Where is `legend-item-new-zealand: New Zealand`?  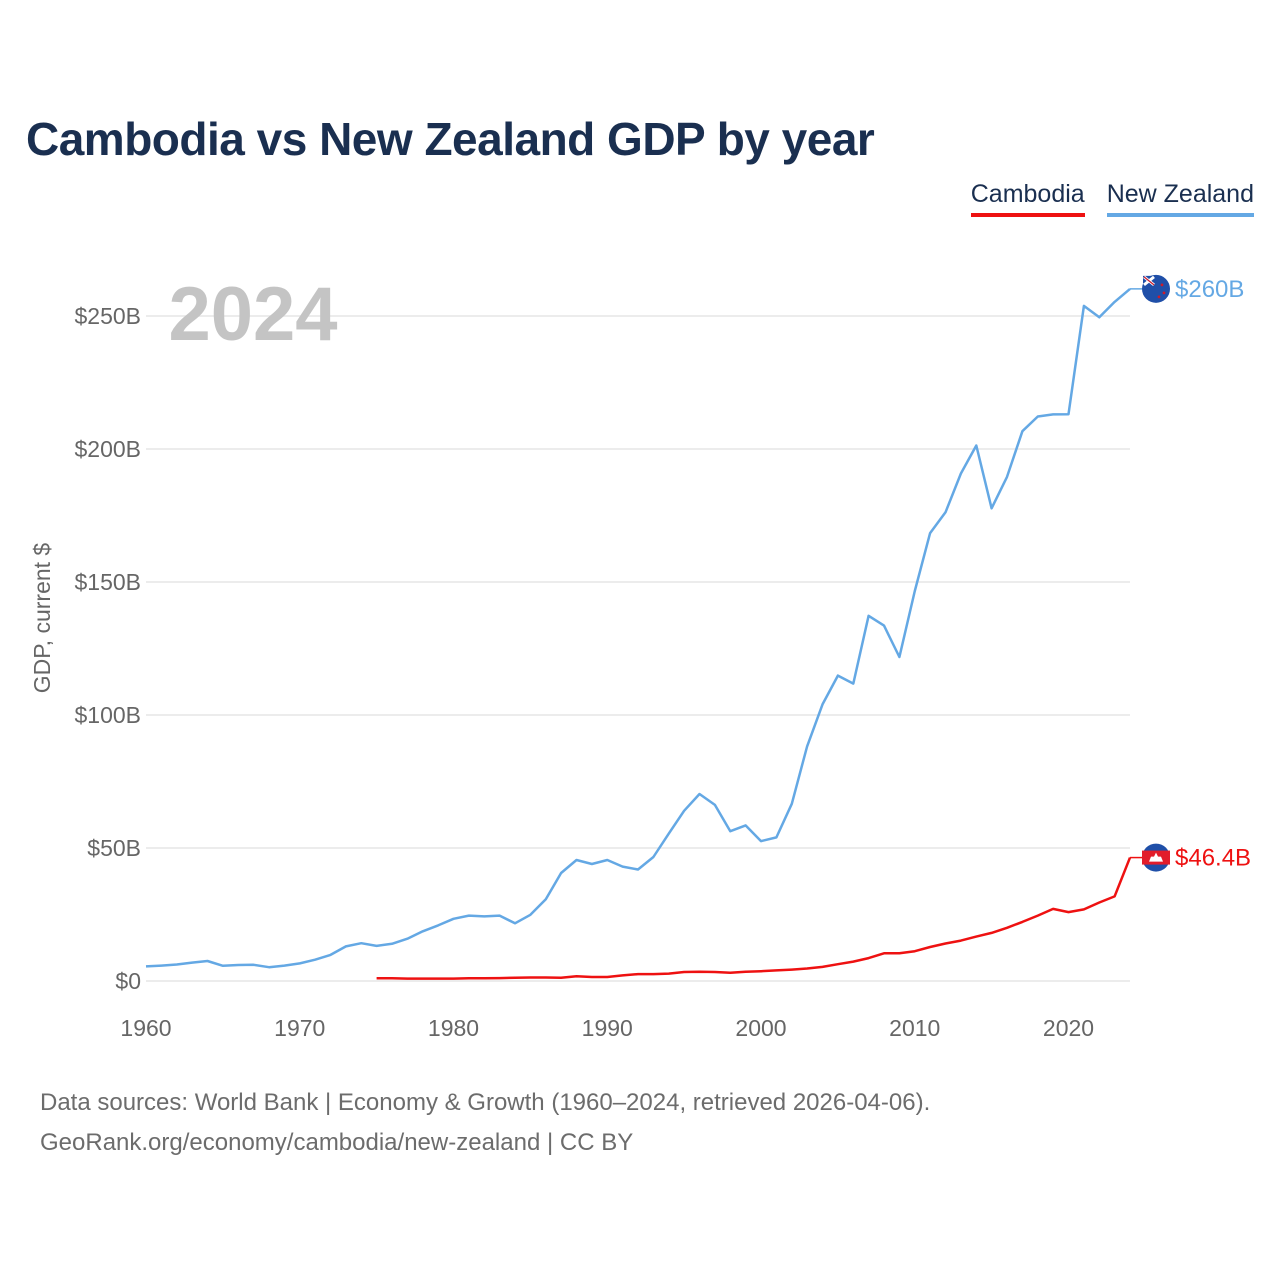
legend-item-new-zealand: New Zealand is located at coordinates (1180, 198).